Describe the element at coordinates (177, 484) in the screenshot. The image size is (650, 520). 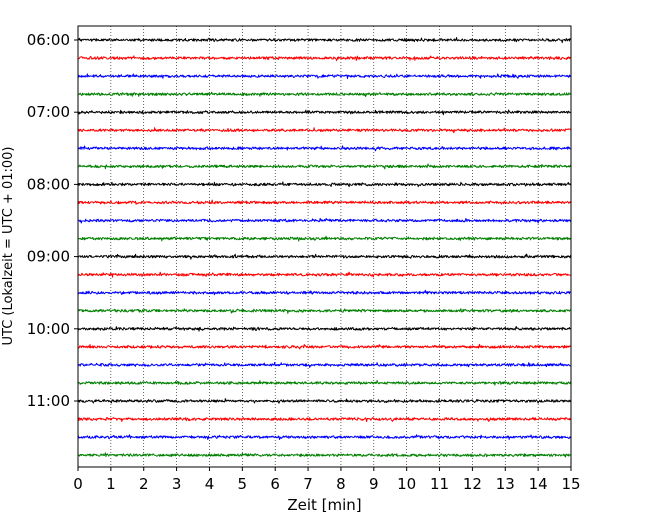
I see `x-tick-label: 3` at that location.